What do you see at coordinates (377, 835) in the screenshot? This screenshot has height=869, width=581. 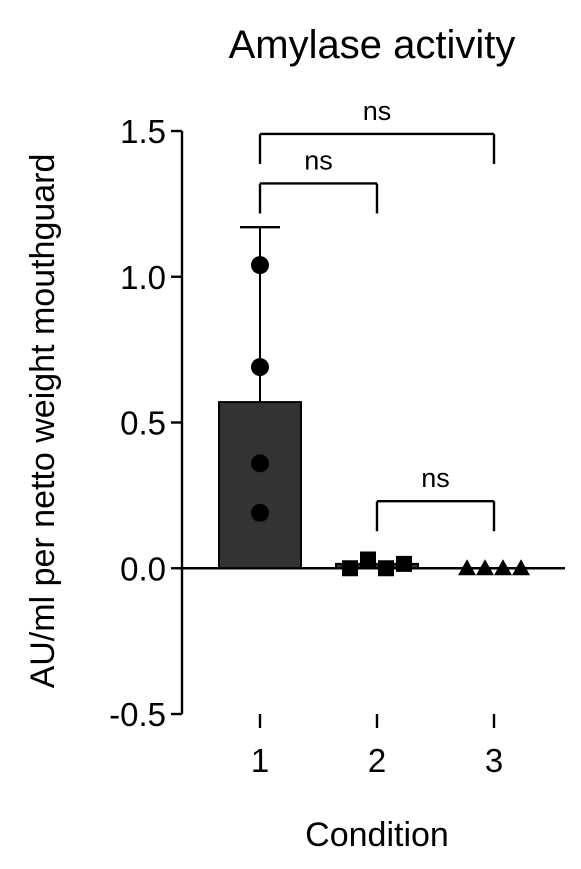 I see `x-axis-label: Condition` at bounding box center [377, 835].